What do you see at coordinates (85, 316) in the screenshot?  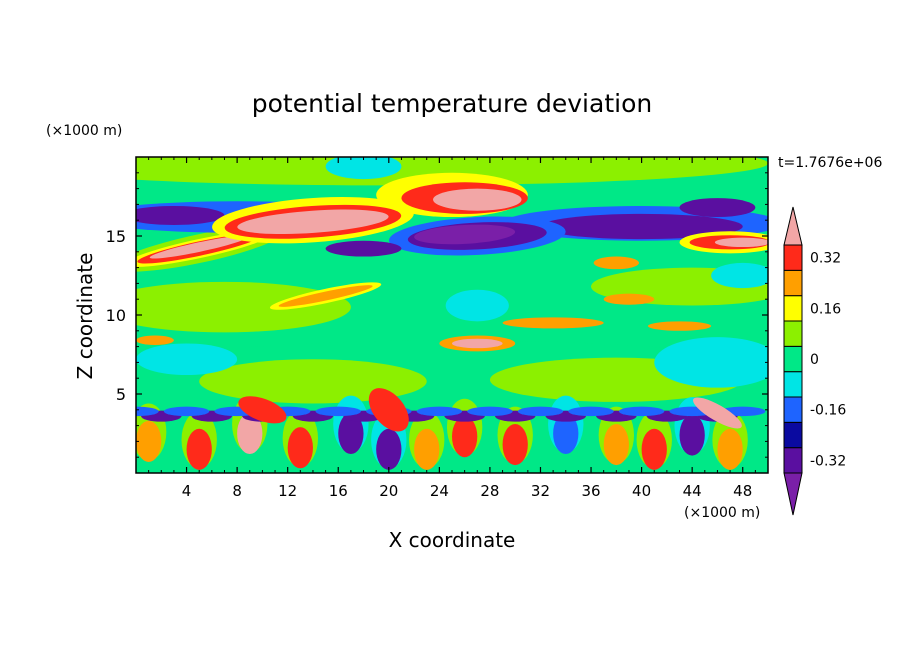 I see `y-axis-title: Z coordinate` at bounding box center [85, 316].